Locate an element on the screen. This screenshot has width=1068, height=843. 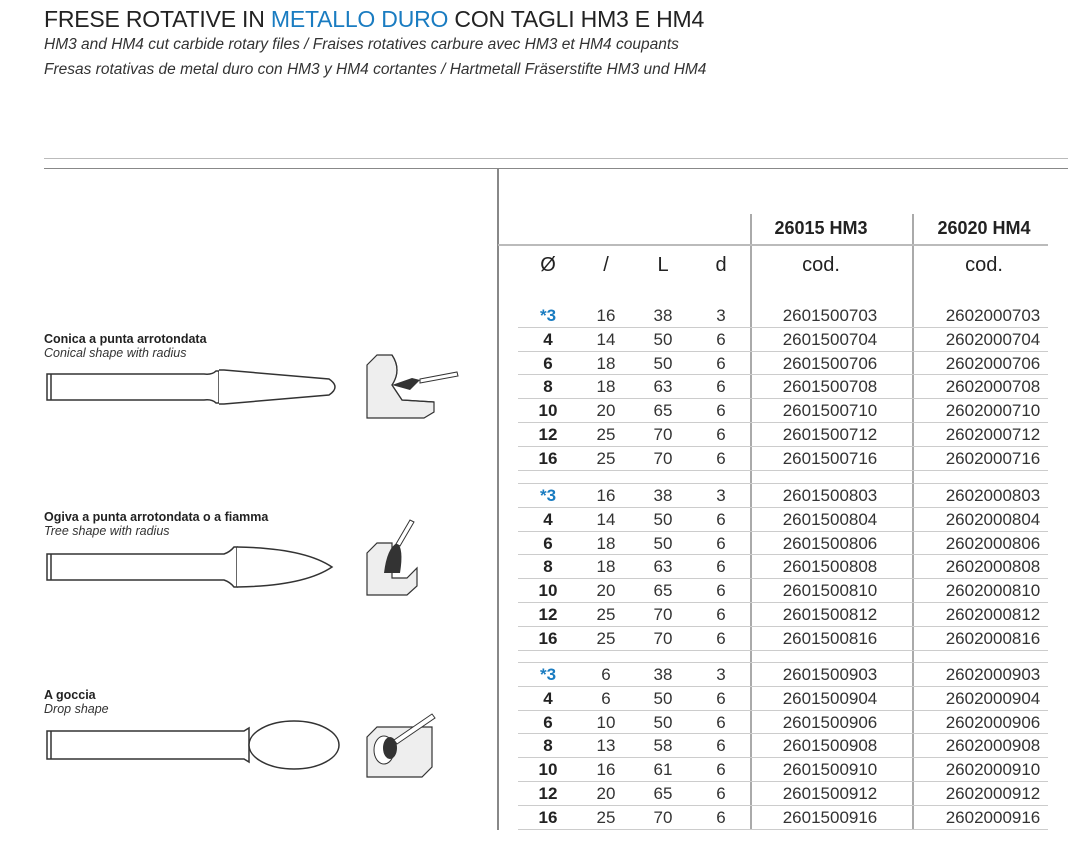
code-hm3-cell: 2601500916 is located at coordinates (830, 817).